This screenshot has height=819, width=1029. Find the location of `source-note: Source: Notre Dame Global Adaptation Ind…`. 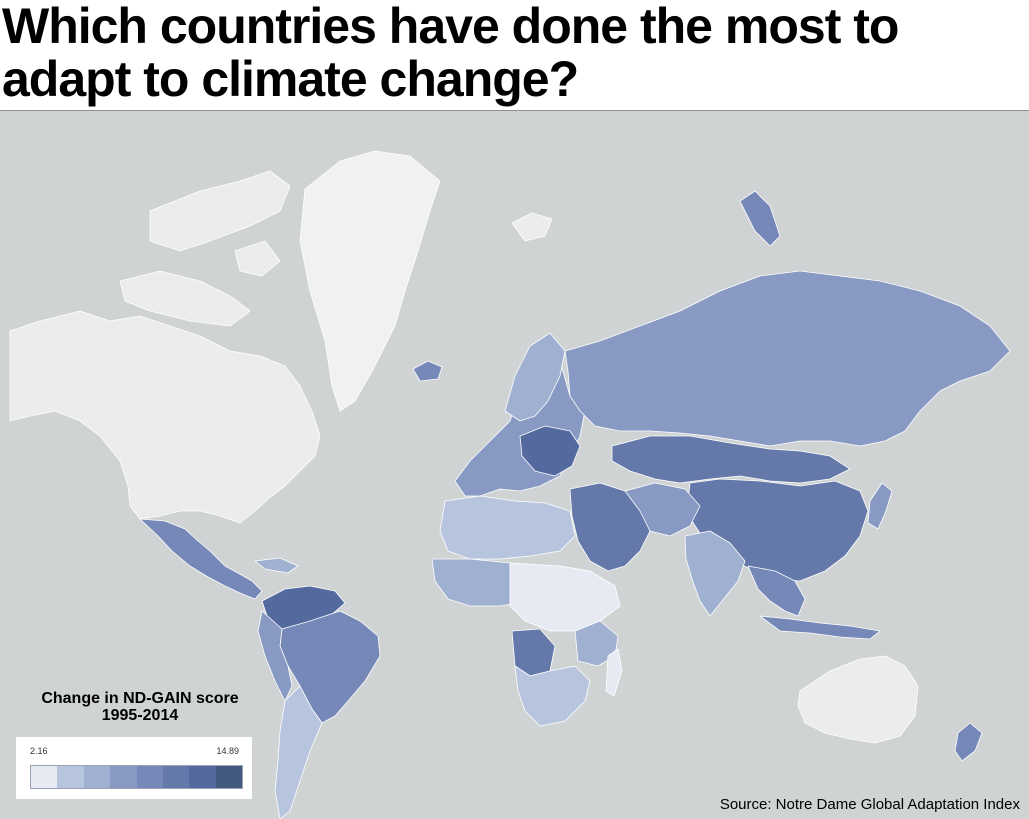

source-note: Source: Notre Dame Global Adaptation Ind… is located at coordinates (869, 804).